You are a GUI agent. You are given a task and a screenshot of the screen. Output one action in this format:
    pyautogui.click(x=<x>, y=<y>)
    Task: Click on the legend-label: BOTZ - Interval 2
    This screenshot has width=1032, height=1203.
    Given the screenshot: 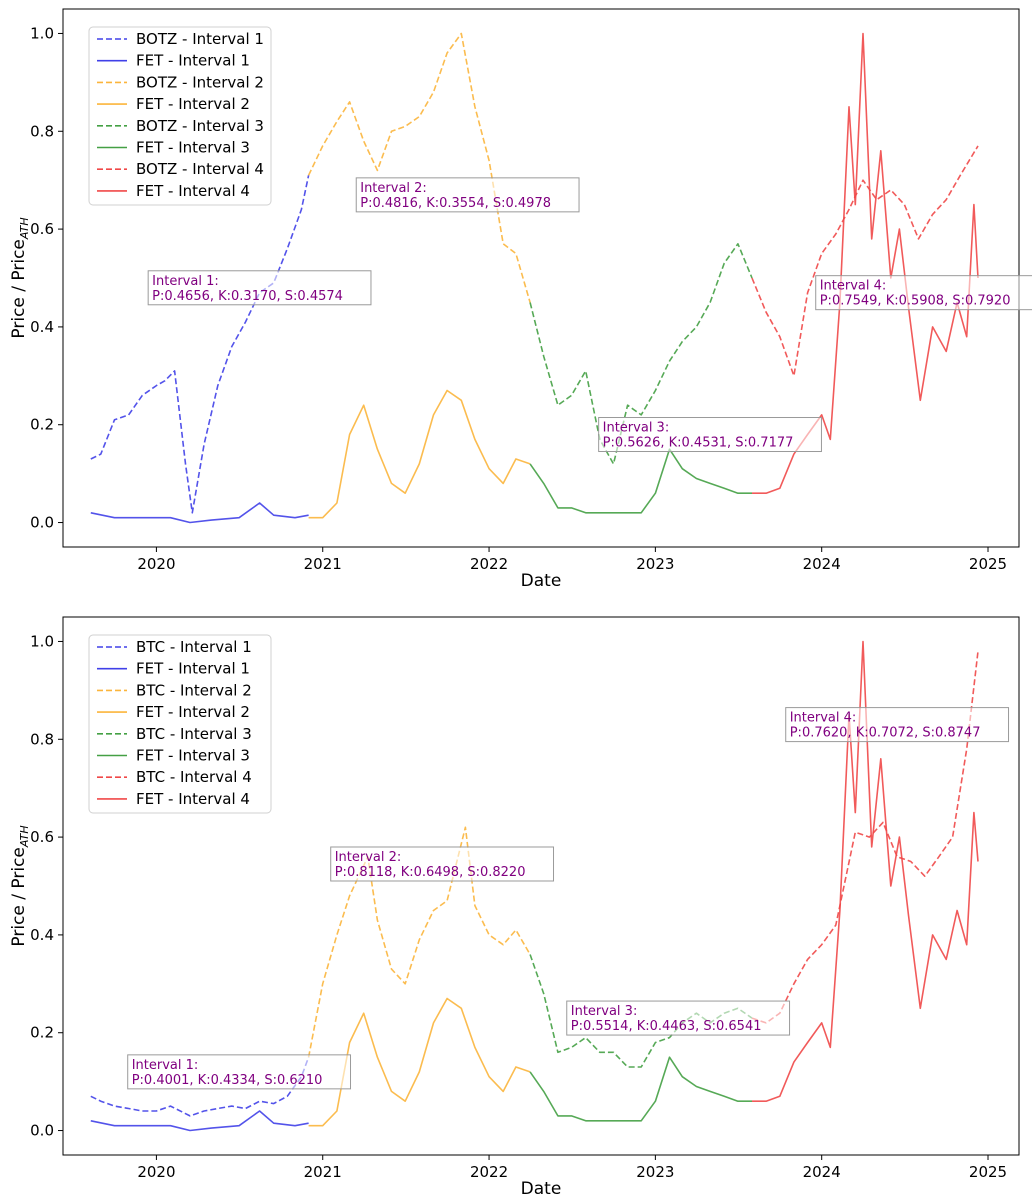 What is the action you would take?
    pyautogui.click(x=200, y=82)
    